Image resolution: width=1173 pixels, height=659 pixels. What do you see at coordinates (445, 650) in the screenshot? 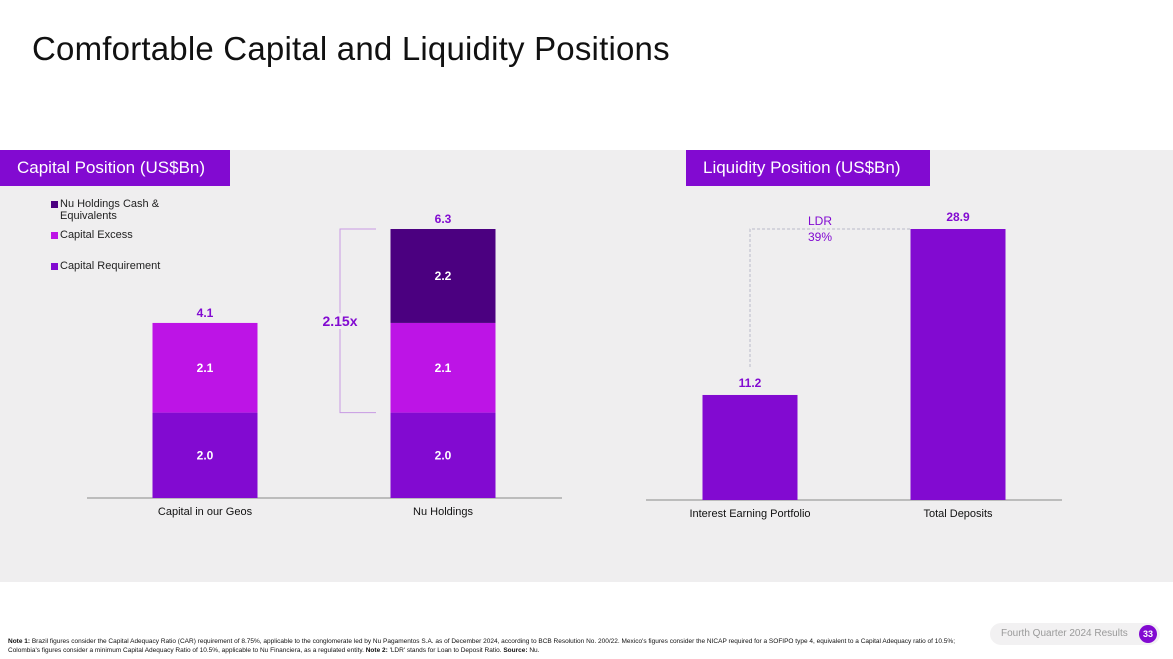
I see `note2-text: 'LDR' stands for Loan to Deposit Ratio.` at bounding box center [445, 650].